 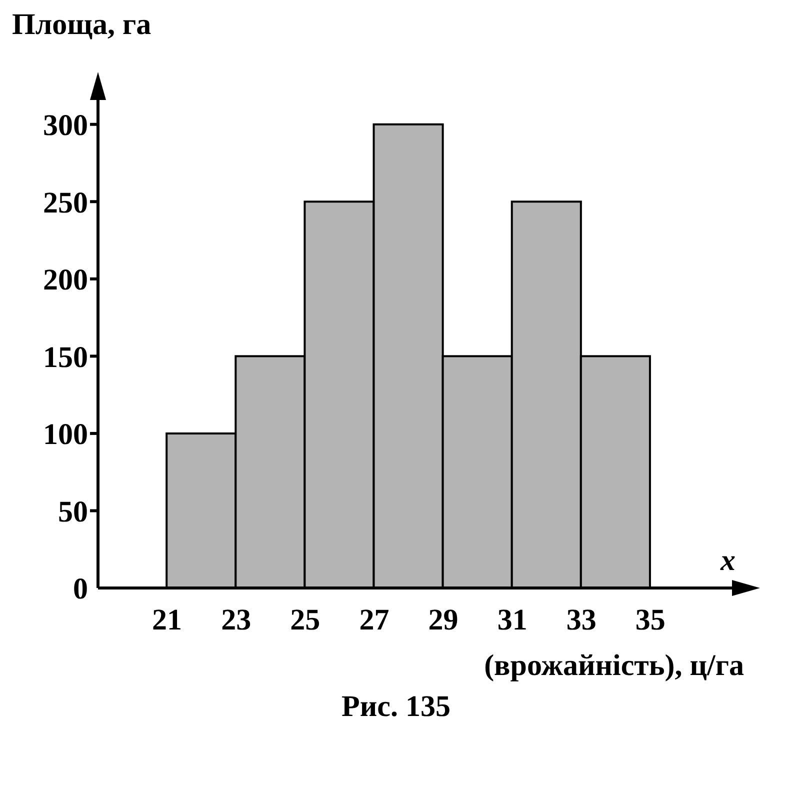 I want to click on x-axis-title: (врожайність), ц/га, so click(x=614, y=666).